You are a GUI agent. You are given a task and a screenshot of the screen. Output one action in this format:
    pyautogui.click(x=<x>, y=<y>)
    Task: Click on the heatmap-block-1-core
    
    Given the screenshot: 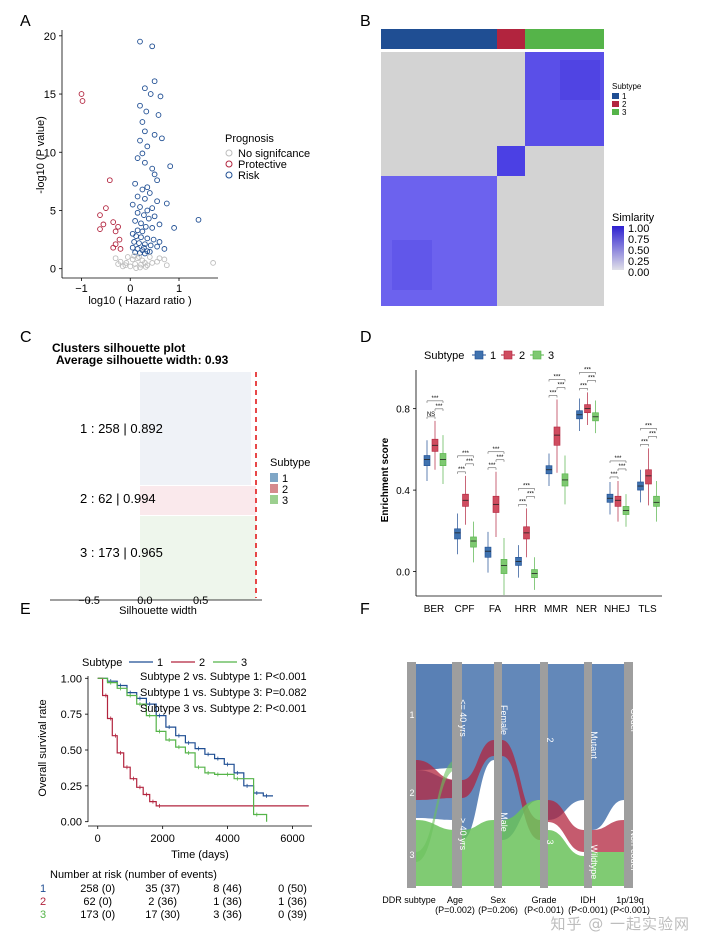 What is the action you would take?
    pyautogui.click(x=412, y=265)
    